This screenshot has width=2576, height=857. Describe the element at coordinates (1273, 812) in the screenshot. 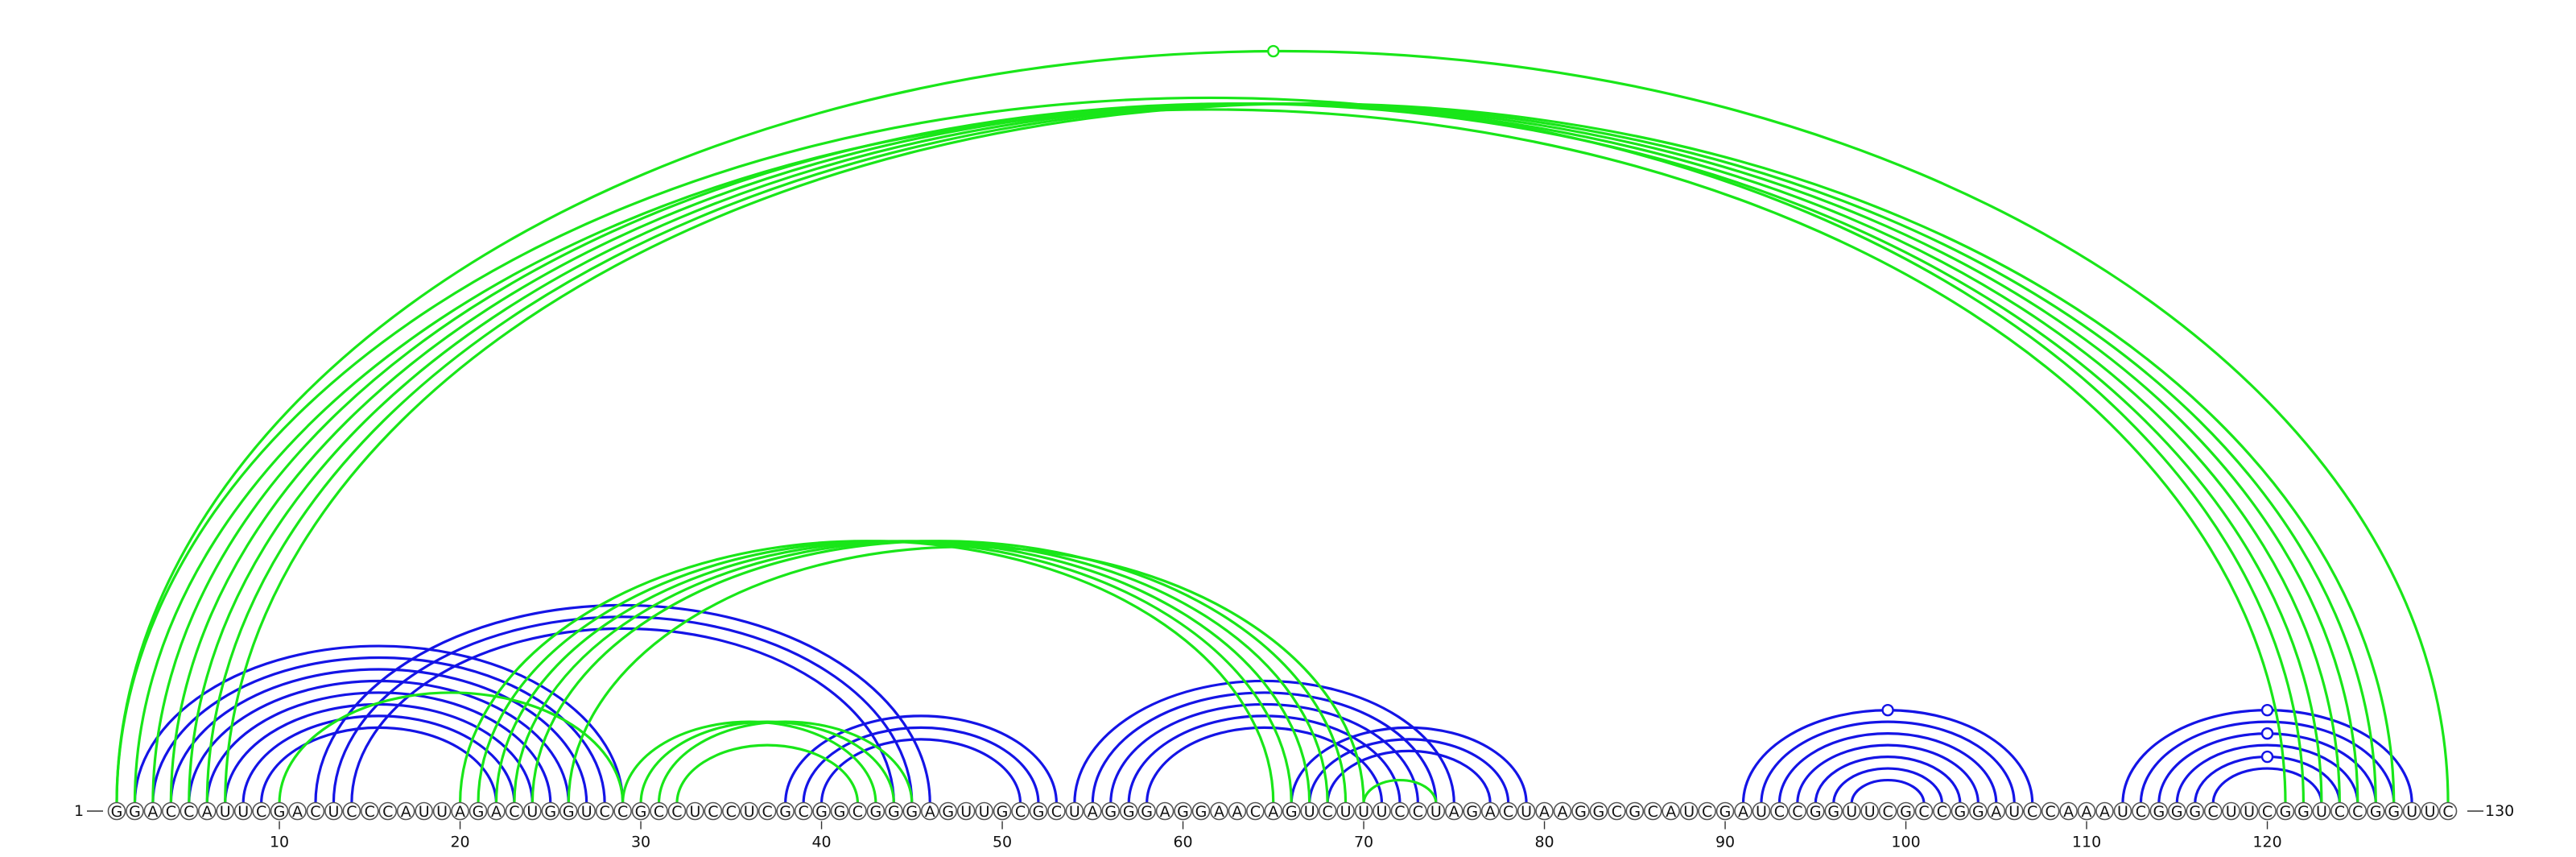

I see `nucleotide-letter-65: A` at that location.